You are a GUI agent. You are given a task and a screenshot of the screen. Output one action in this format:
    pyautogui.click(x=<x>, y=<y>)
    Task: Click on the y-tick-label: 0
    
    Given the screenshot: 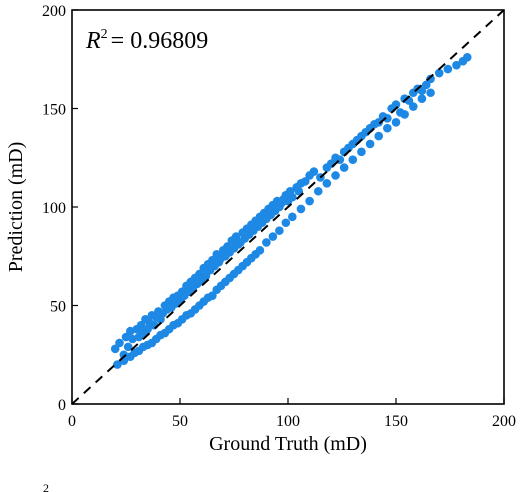 What is the action you would take?
    pyautogui.click(x=62, y=405)
    